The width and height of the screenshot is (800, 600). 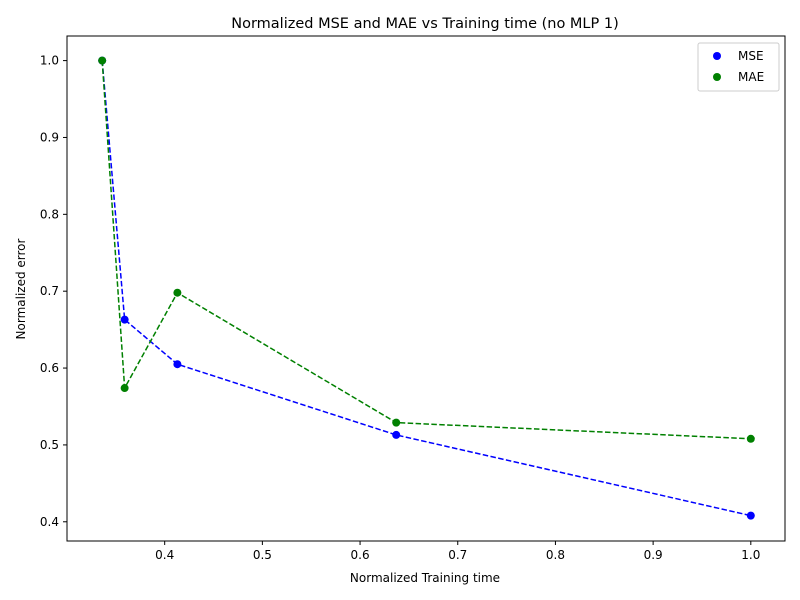 I want to click on y-tick-label: 0.8, so click(x=49, y=214).